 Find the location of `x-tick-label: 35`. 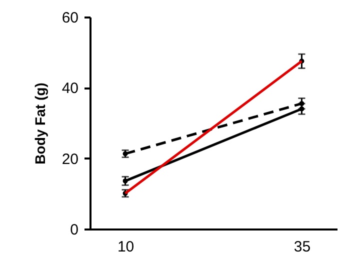

x-tick-label: 35 is located at coordinates (302, 247).